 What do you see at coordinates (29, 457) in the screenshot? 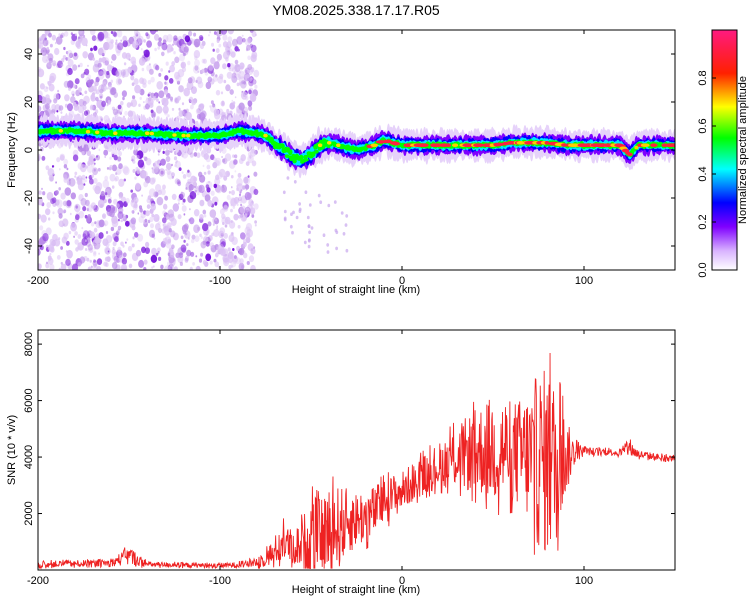
I see `y-tick-label: 4000` at bounding box center [29, 457].